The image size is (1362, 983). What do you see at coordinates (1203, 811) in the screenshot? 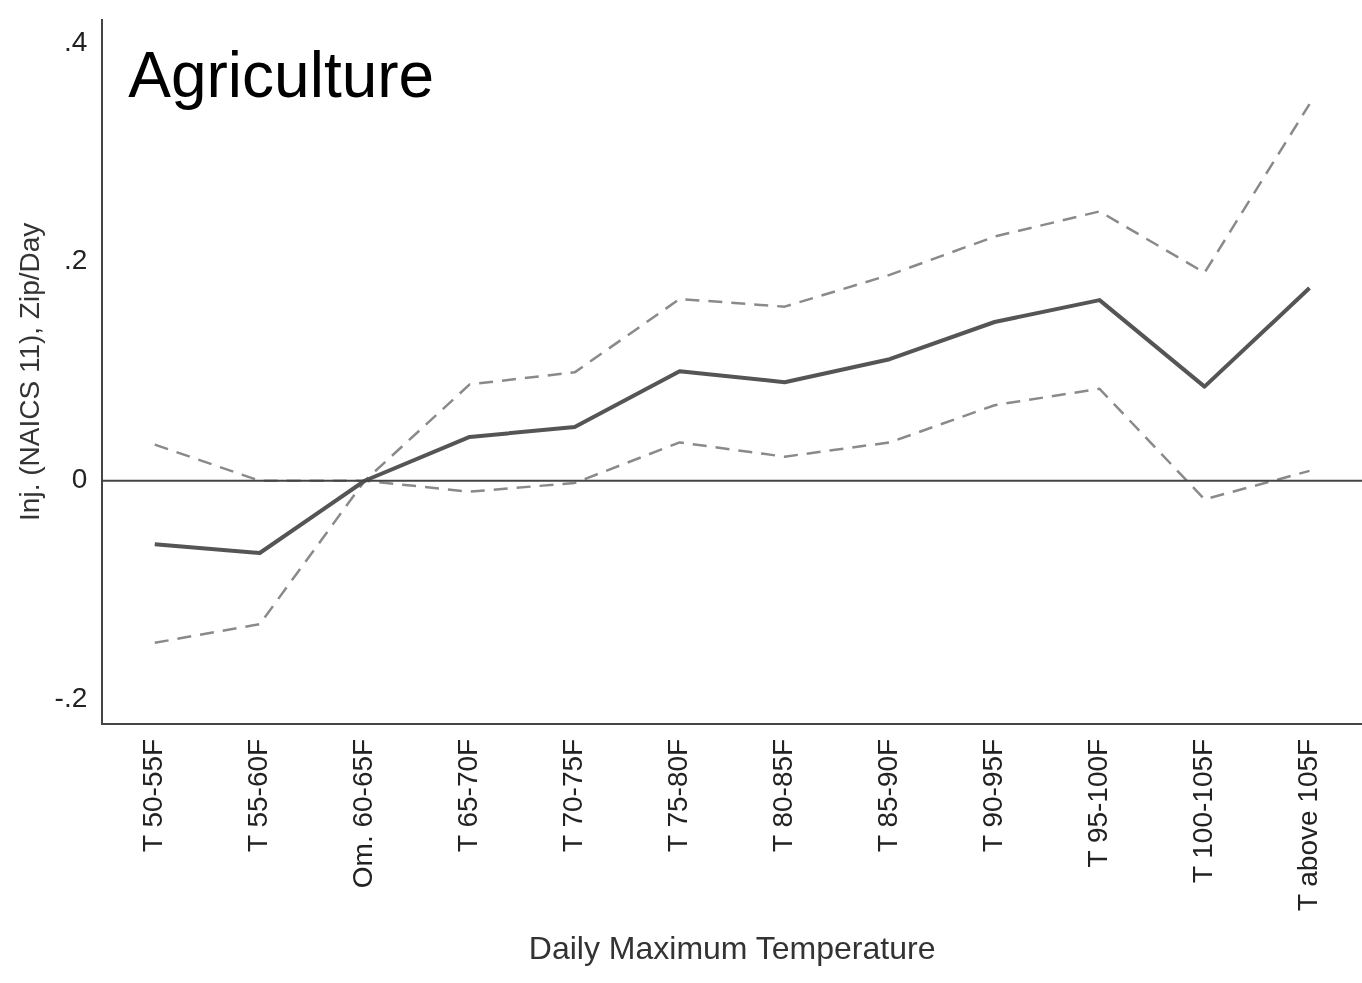
I see `x-tick-label: T 100-105F` at bounding box center [1203, 811].